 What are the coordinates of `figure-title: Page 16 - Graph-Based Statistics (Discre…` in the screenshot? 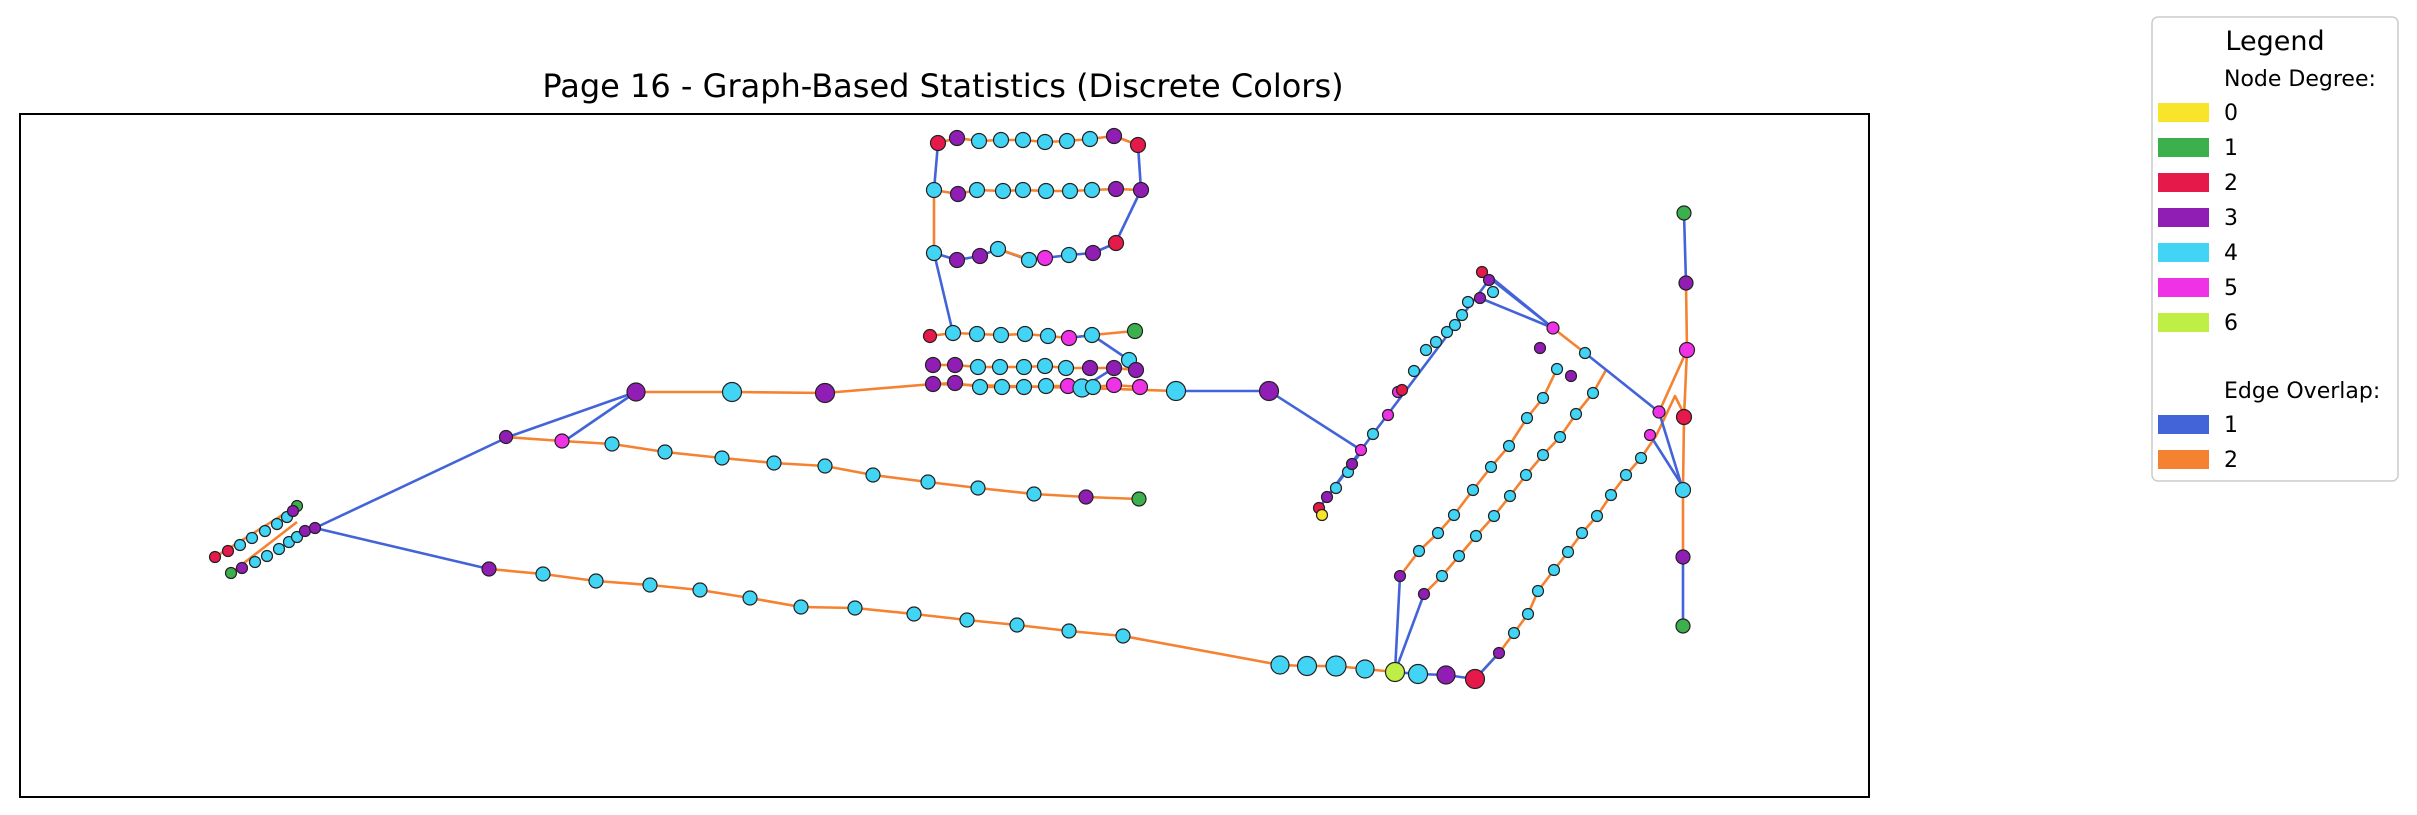 It's located at (942, 86).